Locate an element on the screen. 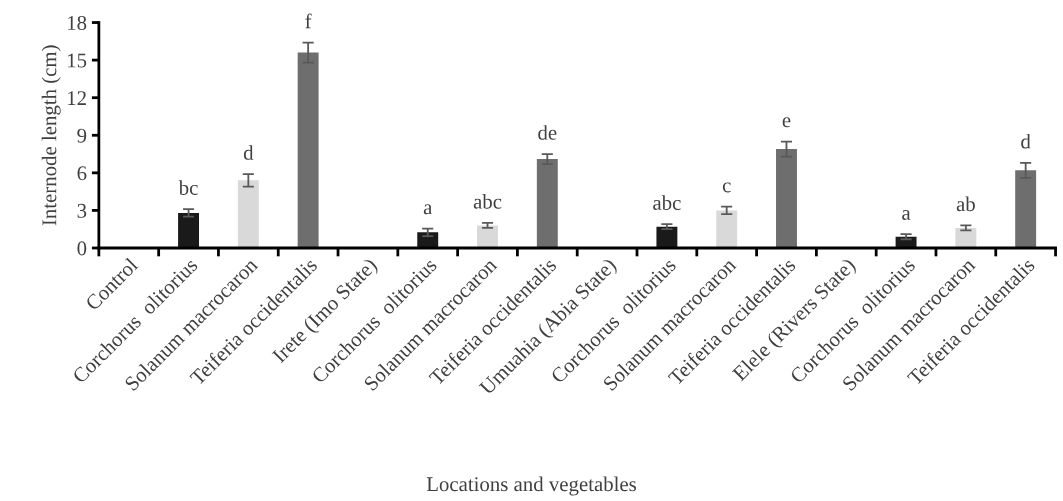 The image size is (1063, 501). y-tick-label: 6 is located at coordinates (82, 173).